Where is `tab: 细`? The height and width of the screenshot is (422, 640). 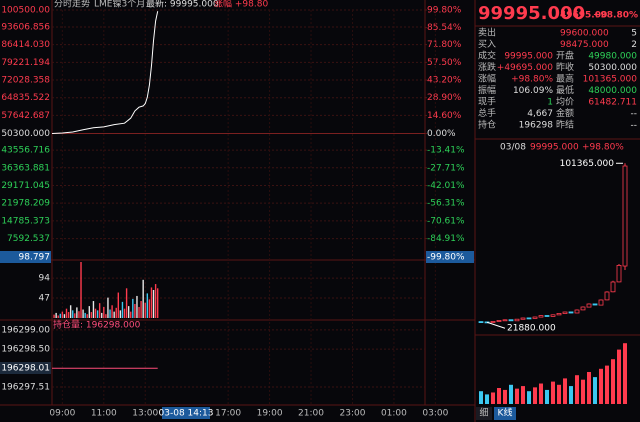
tab: 细 is located at coordinates (483, 413).